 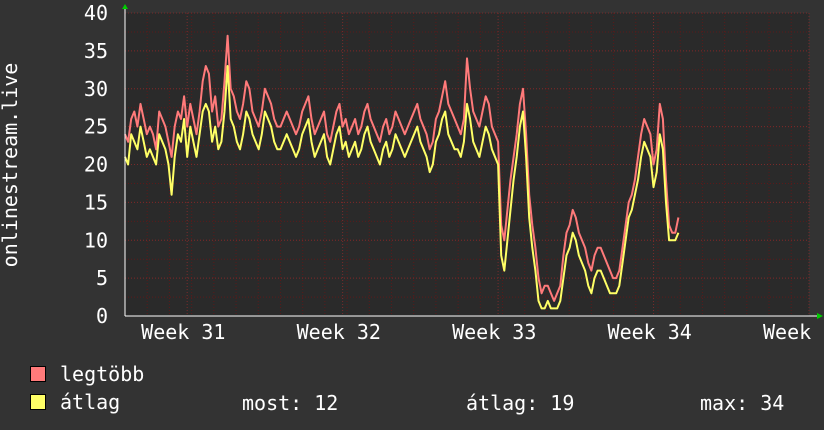 I want to click on legend-swatch-avg, so click(x=38, y=402).